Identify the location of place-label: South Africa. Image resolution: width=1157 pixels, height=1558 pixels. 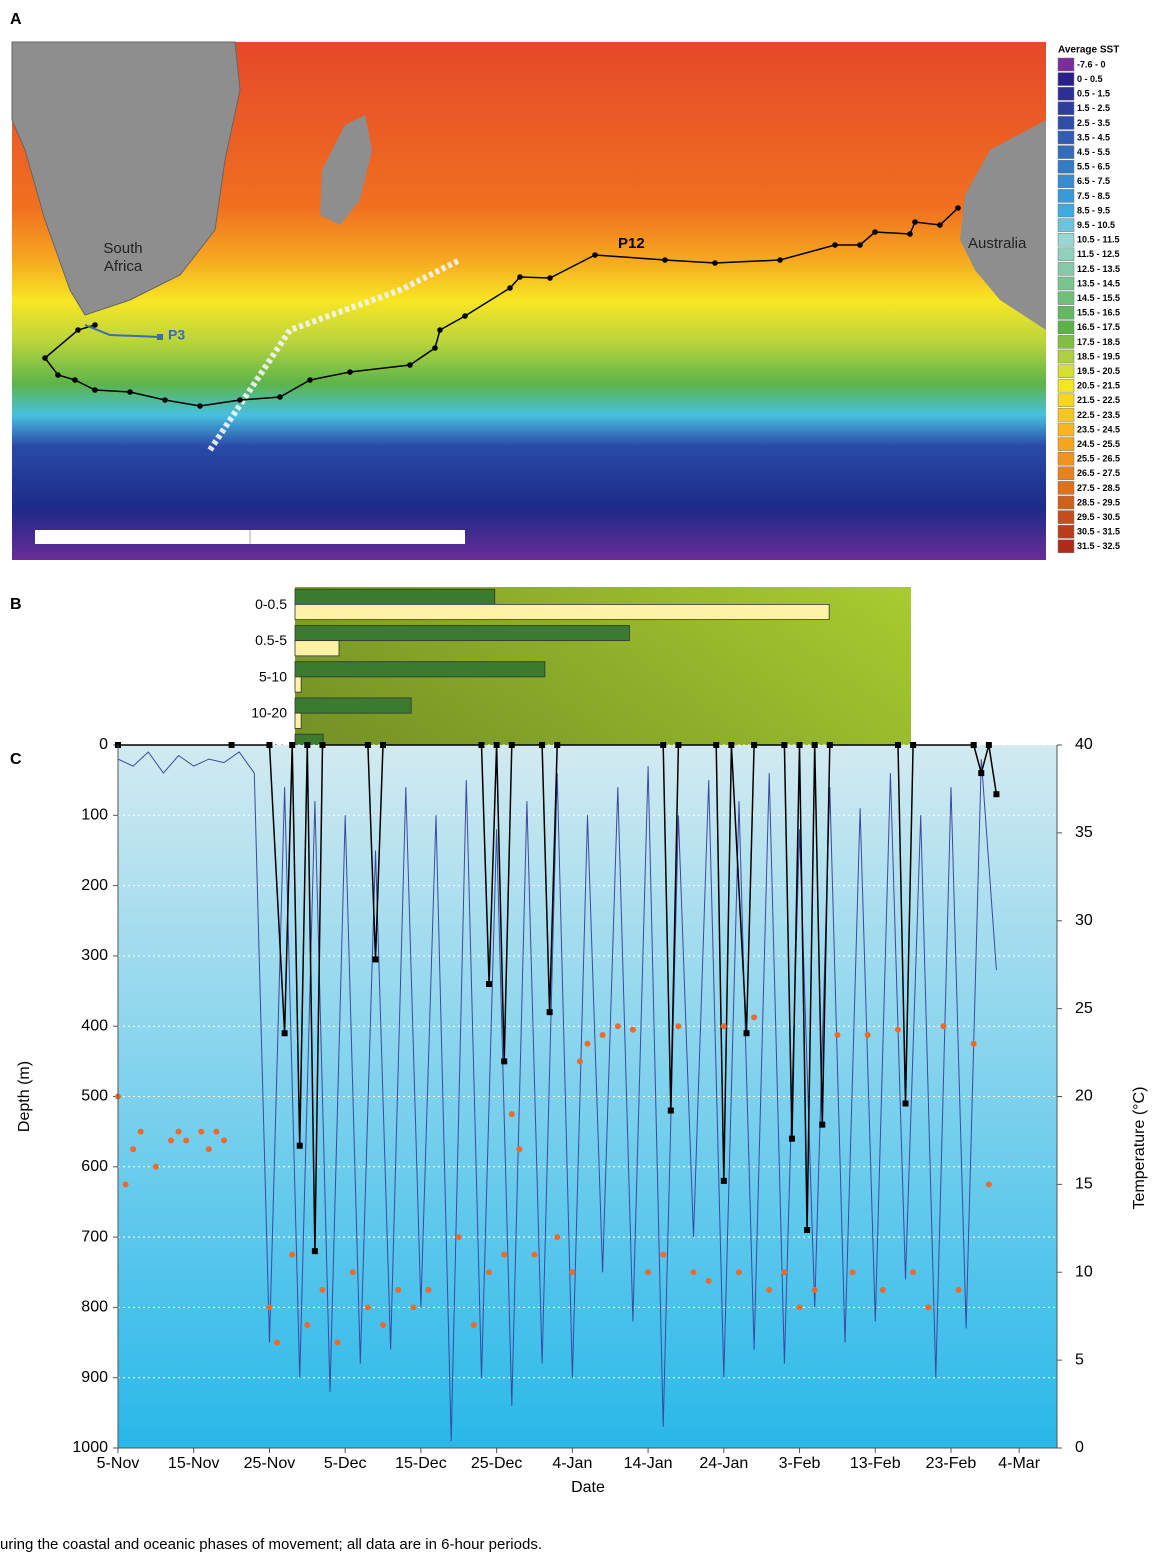
(123, 257).